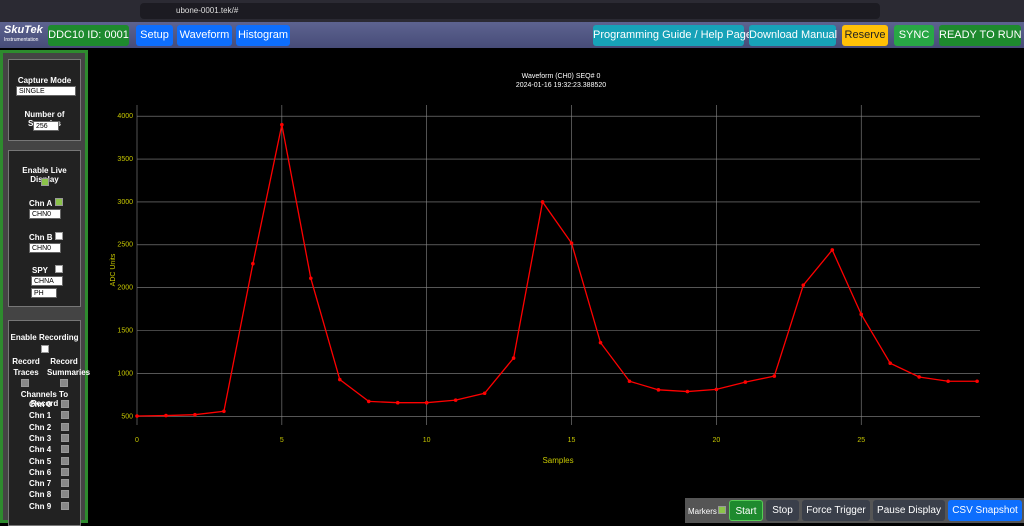 The height and width of the screenshot is (526, 1024). Describe the element at coordinates (40, 416) in the screenshot. I see `channel-label: Chn 1` at that location.